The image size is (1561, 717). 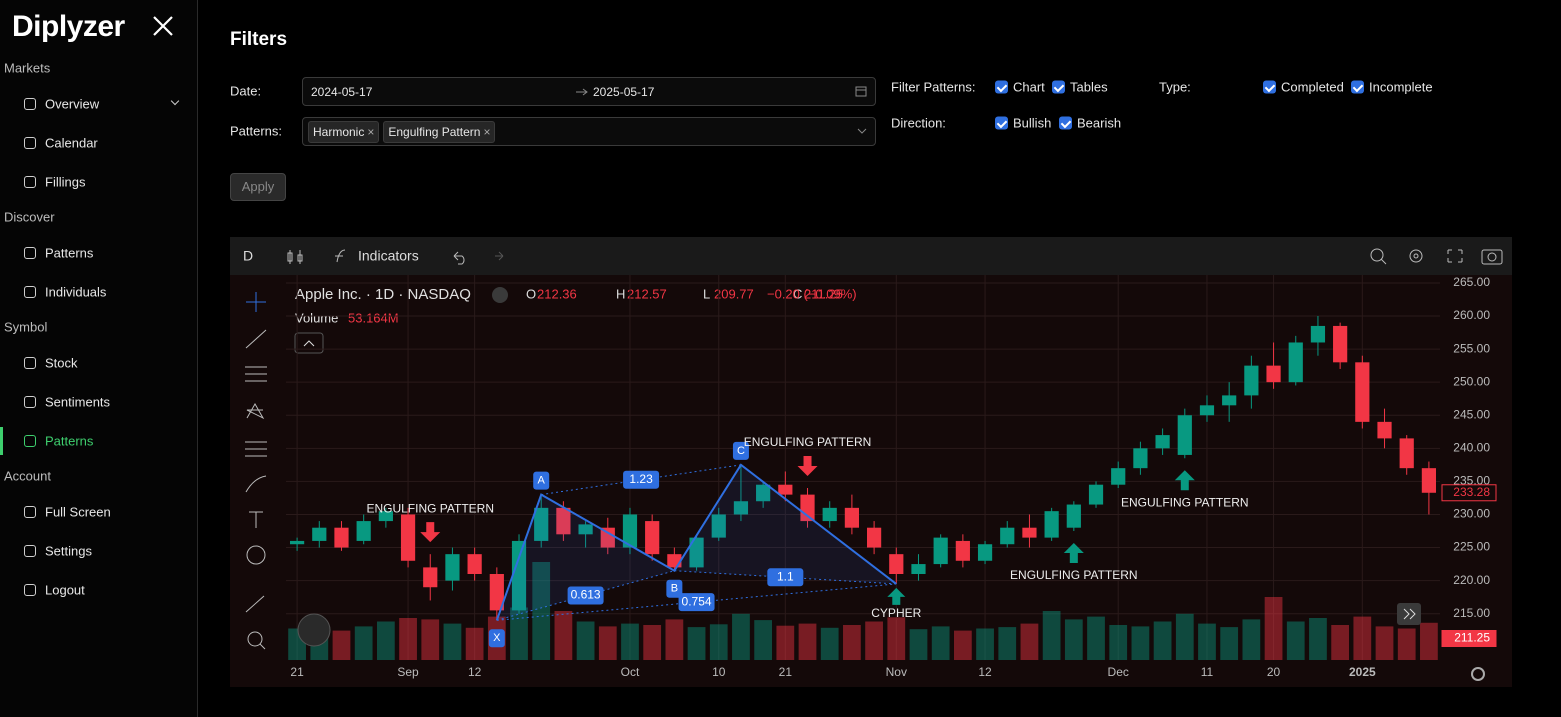 I want to click on chevron, so click(x=175, y=101).